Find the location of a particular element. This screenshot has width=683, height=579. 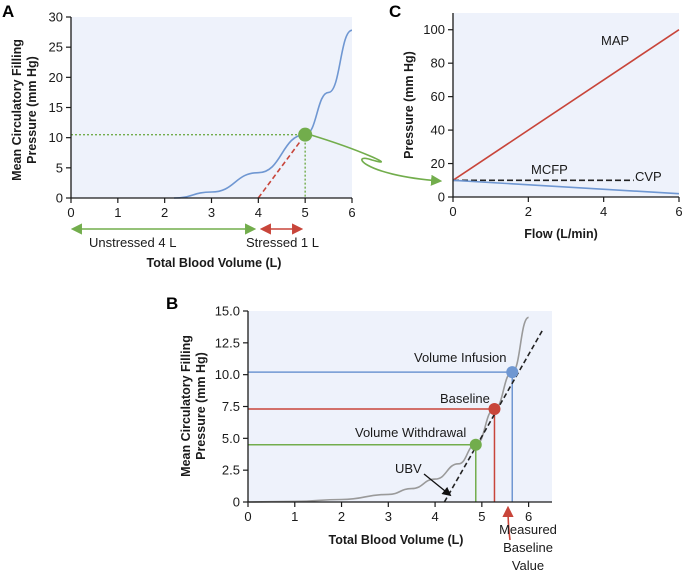

panel-a-axes is located at coordinates (211, 108).